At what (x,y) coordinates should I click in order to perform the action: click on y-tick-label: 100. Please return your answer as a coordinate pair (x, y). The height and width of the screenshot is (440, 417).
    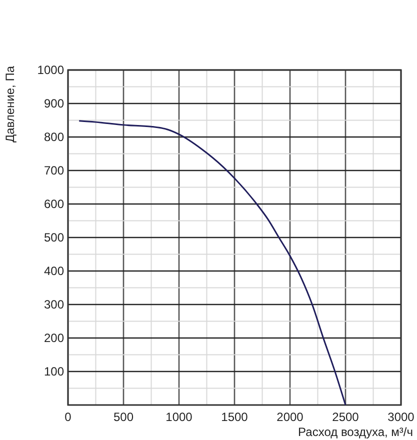
    Looking at the image, I should click on (54, 371).